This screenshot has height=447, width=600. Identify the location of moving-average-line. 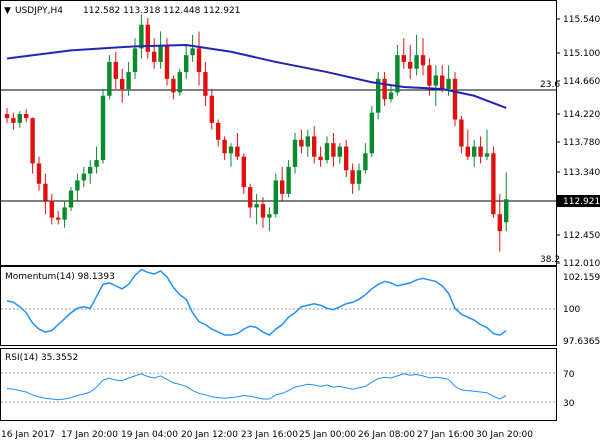
(256, 76).